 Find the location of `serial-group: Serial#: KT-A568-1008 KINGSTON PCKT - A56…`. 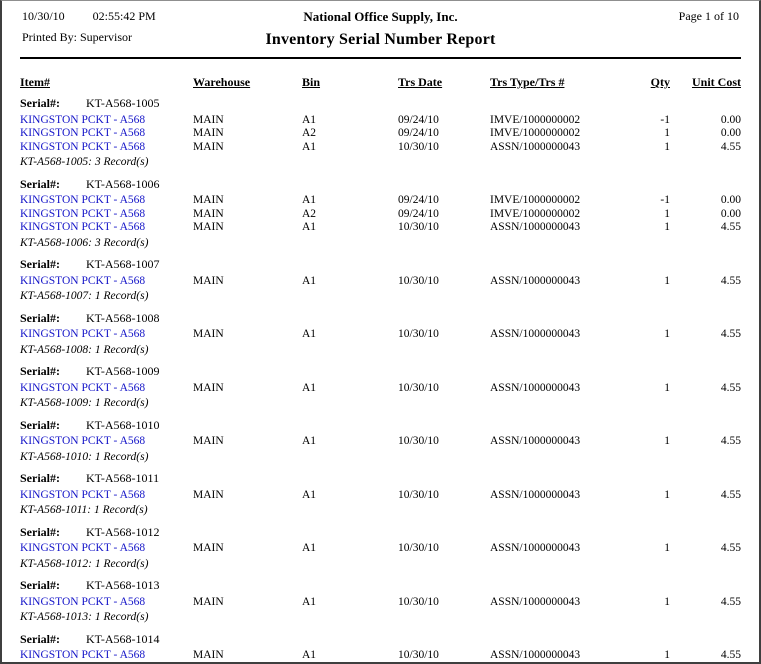

serial-group: Serial#: KT-A568-1008 KINGSTON PCKT - A56… is located at coordinates (380, 334).